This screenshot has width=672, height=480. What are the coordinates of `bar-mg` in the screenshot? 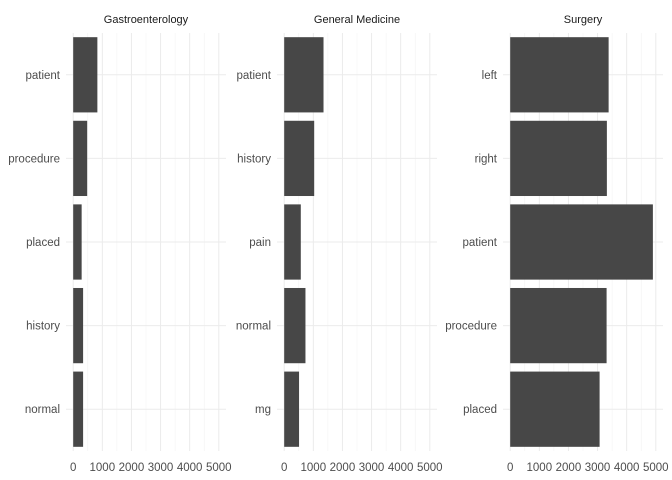 It's located at (292, 409).